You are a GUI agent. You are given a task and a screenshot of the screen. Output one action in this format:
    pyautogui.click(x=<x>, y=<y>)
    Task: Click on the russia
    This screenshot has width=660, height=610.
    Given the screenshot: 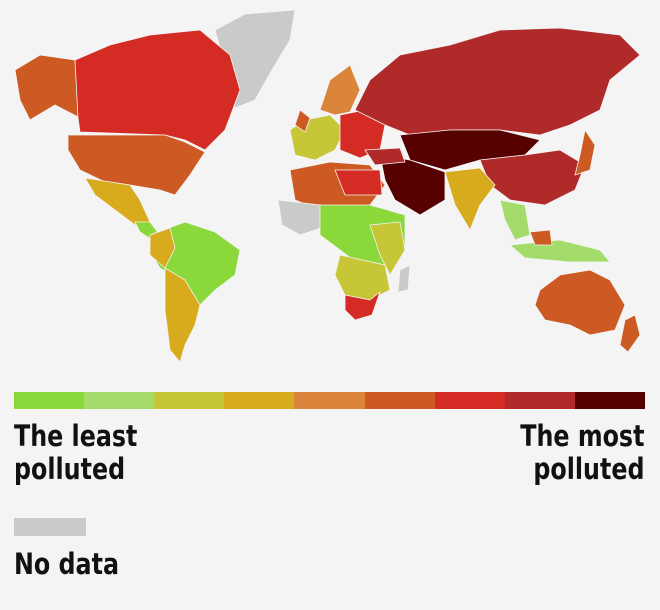 What is the action you would take?
    pyautogui.click(x=497, y=81)
    